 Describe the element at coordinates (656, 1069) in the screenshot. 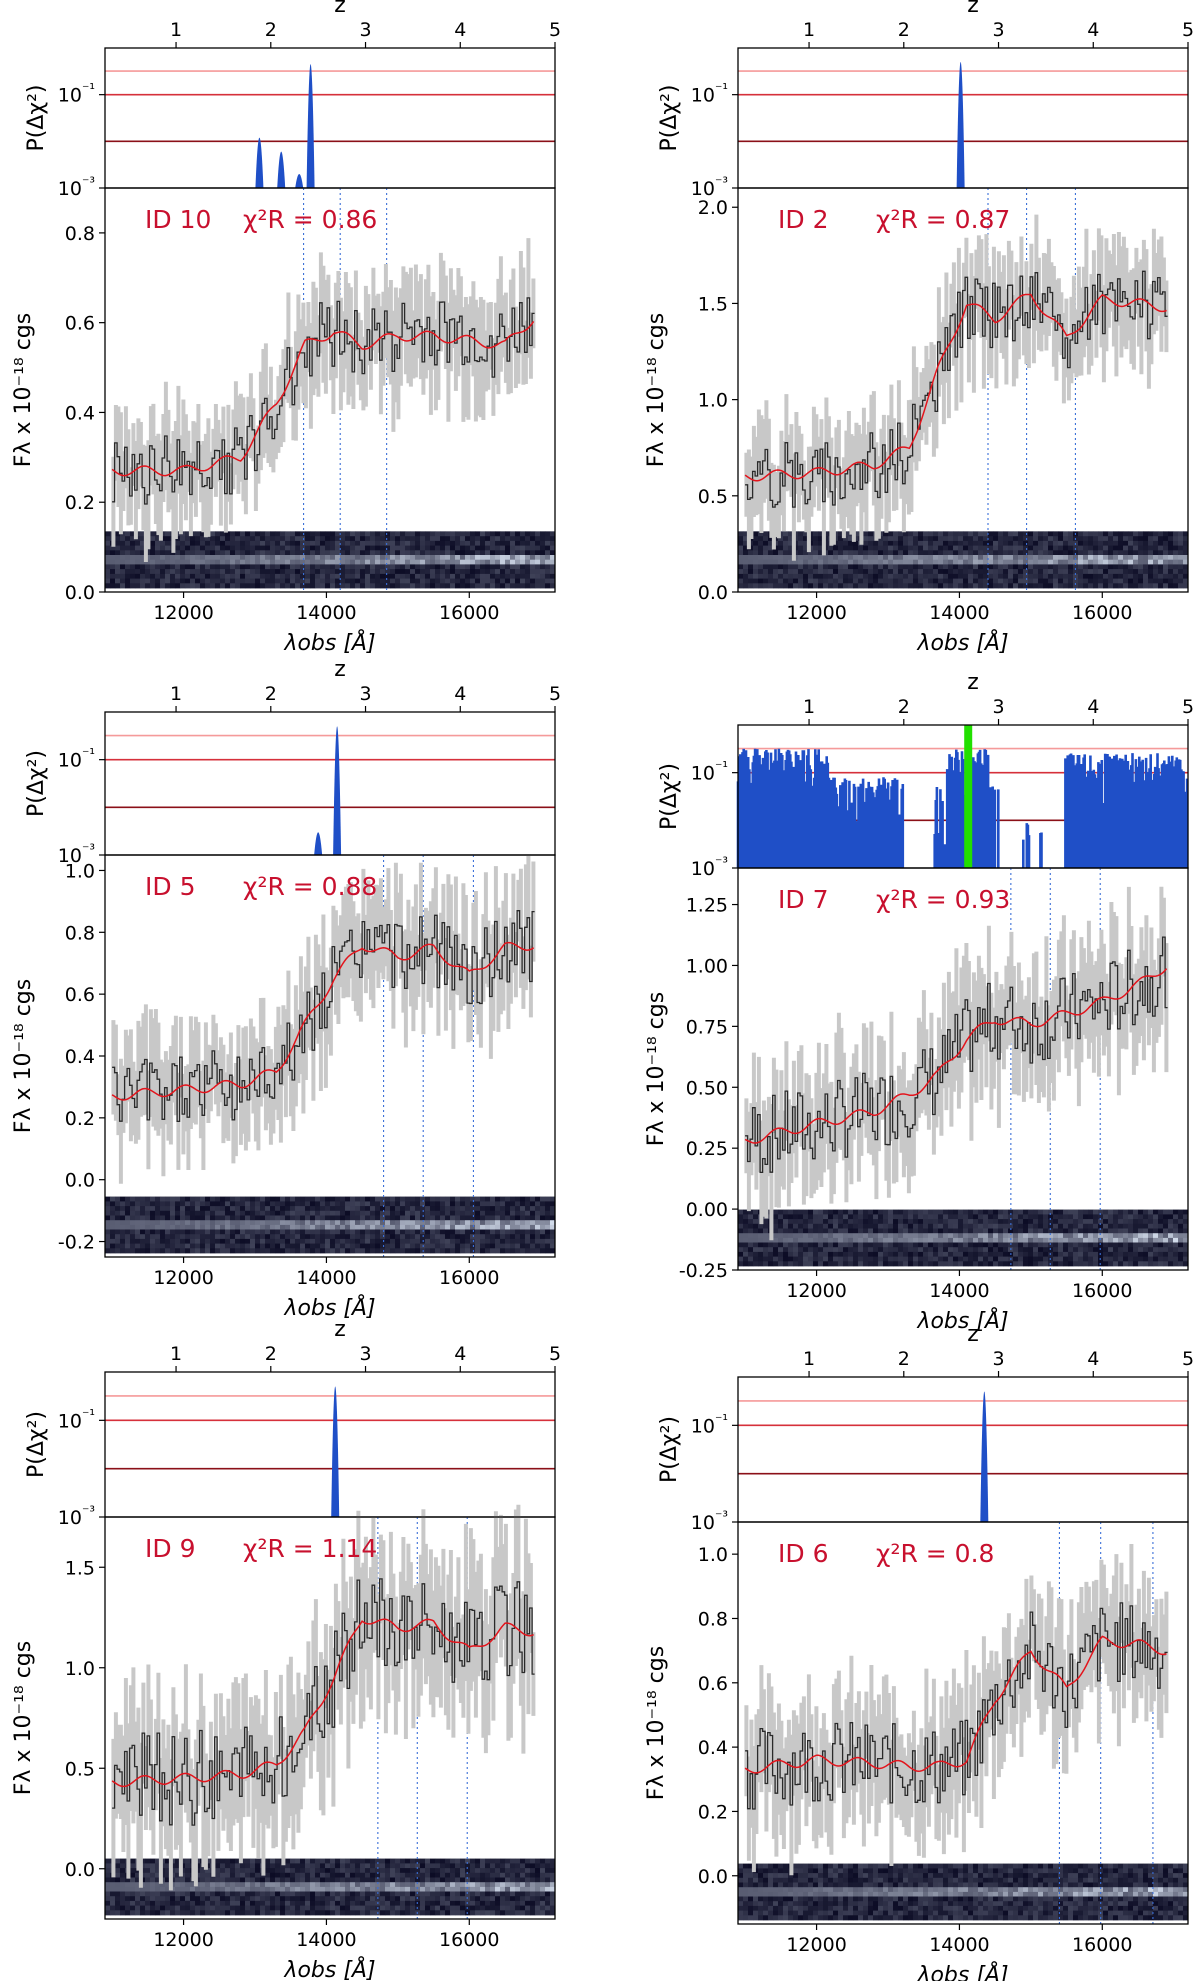

I see `flux-axis-label: Fλ x 10⁻¹⁸ cgs` at that location.